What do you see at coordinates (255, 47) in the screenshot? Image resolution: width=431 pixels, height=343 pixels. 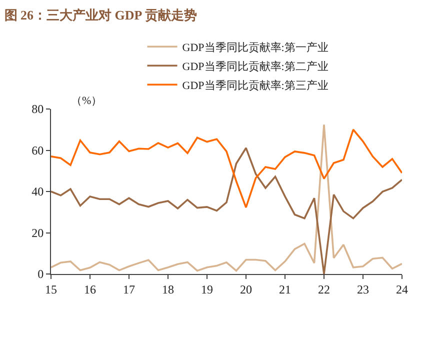 I see `legend-label: GDP当季同比贡献率:第一产业` at bounding box center [255, 47].